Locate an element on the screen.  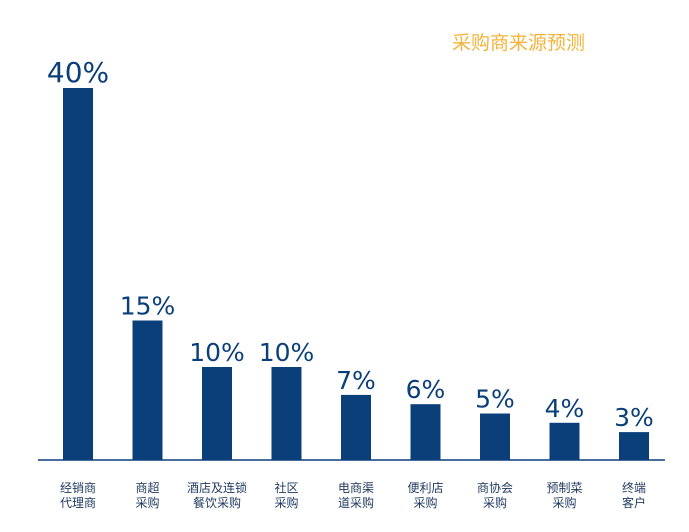
value-label-0: 40% is located at coordinates (78, 72).